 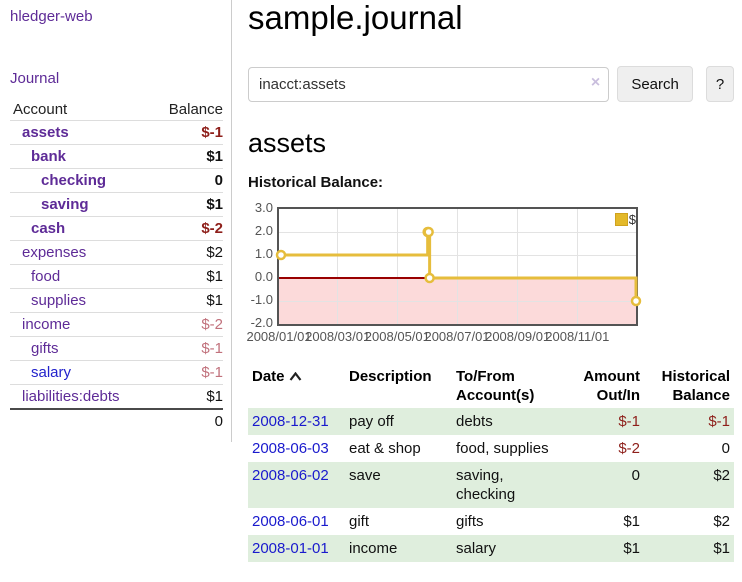 What do you see at coordinates (51, 372) in the screenshot?
I see `account-link: salary` at bounding box center [51, 372].